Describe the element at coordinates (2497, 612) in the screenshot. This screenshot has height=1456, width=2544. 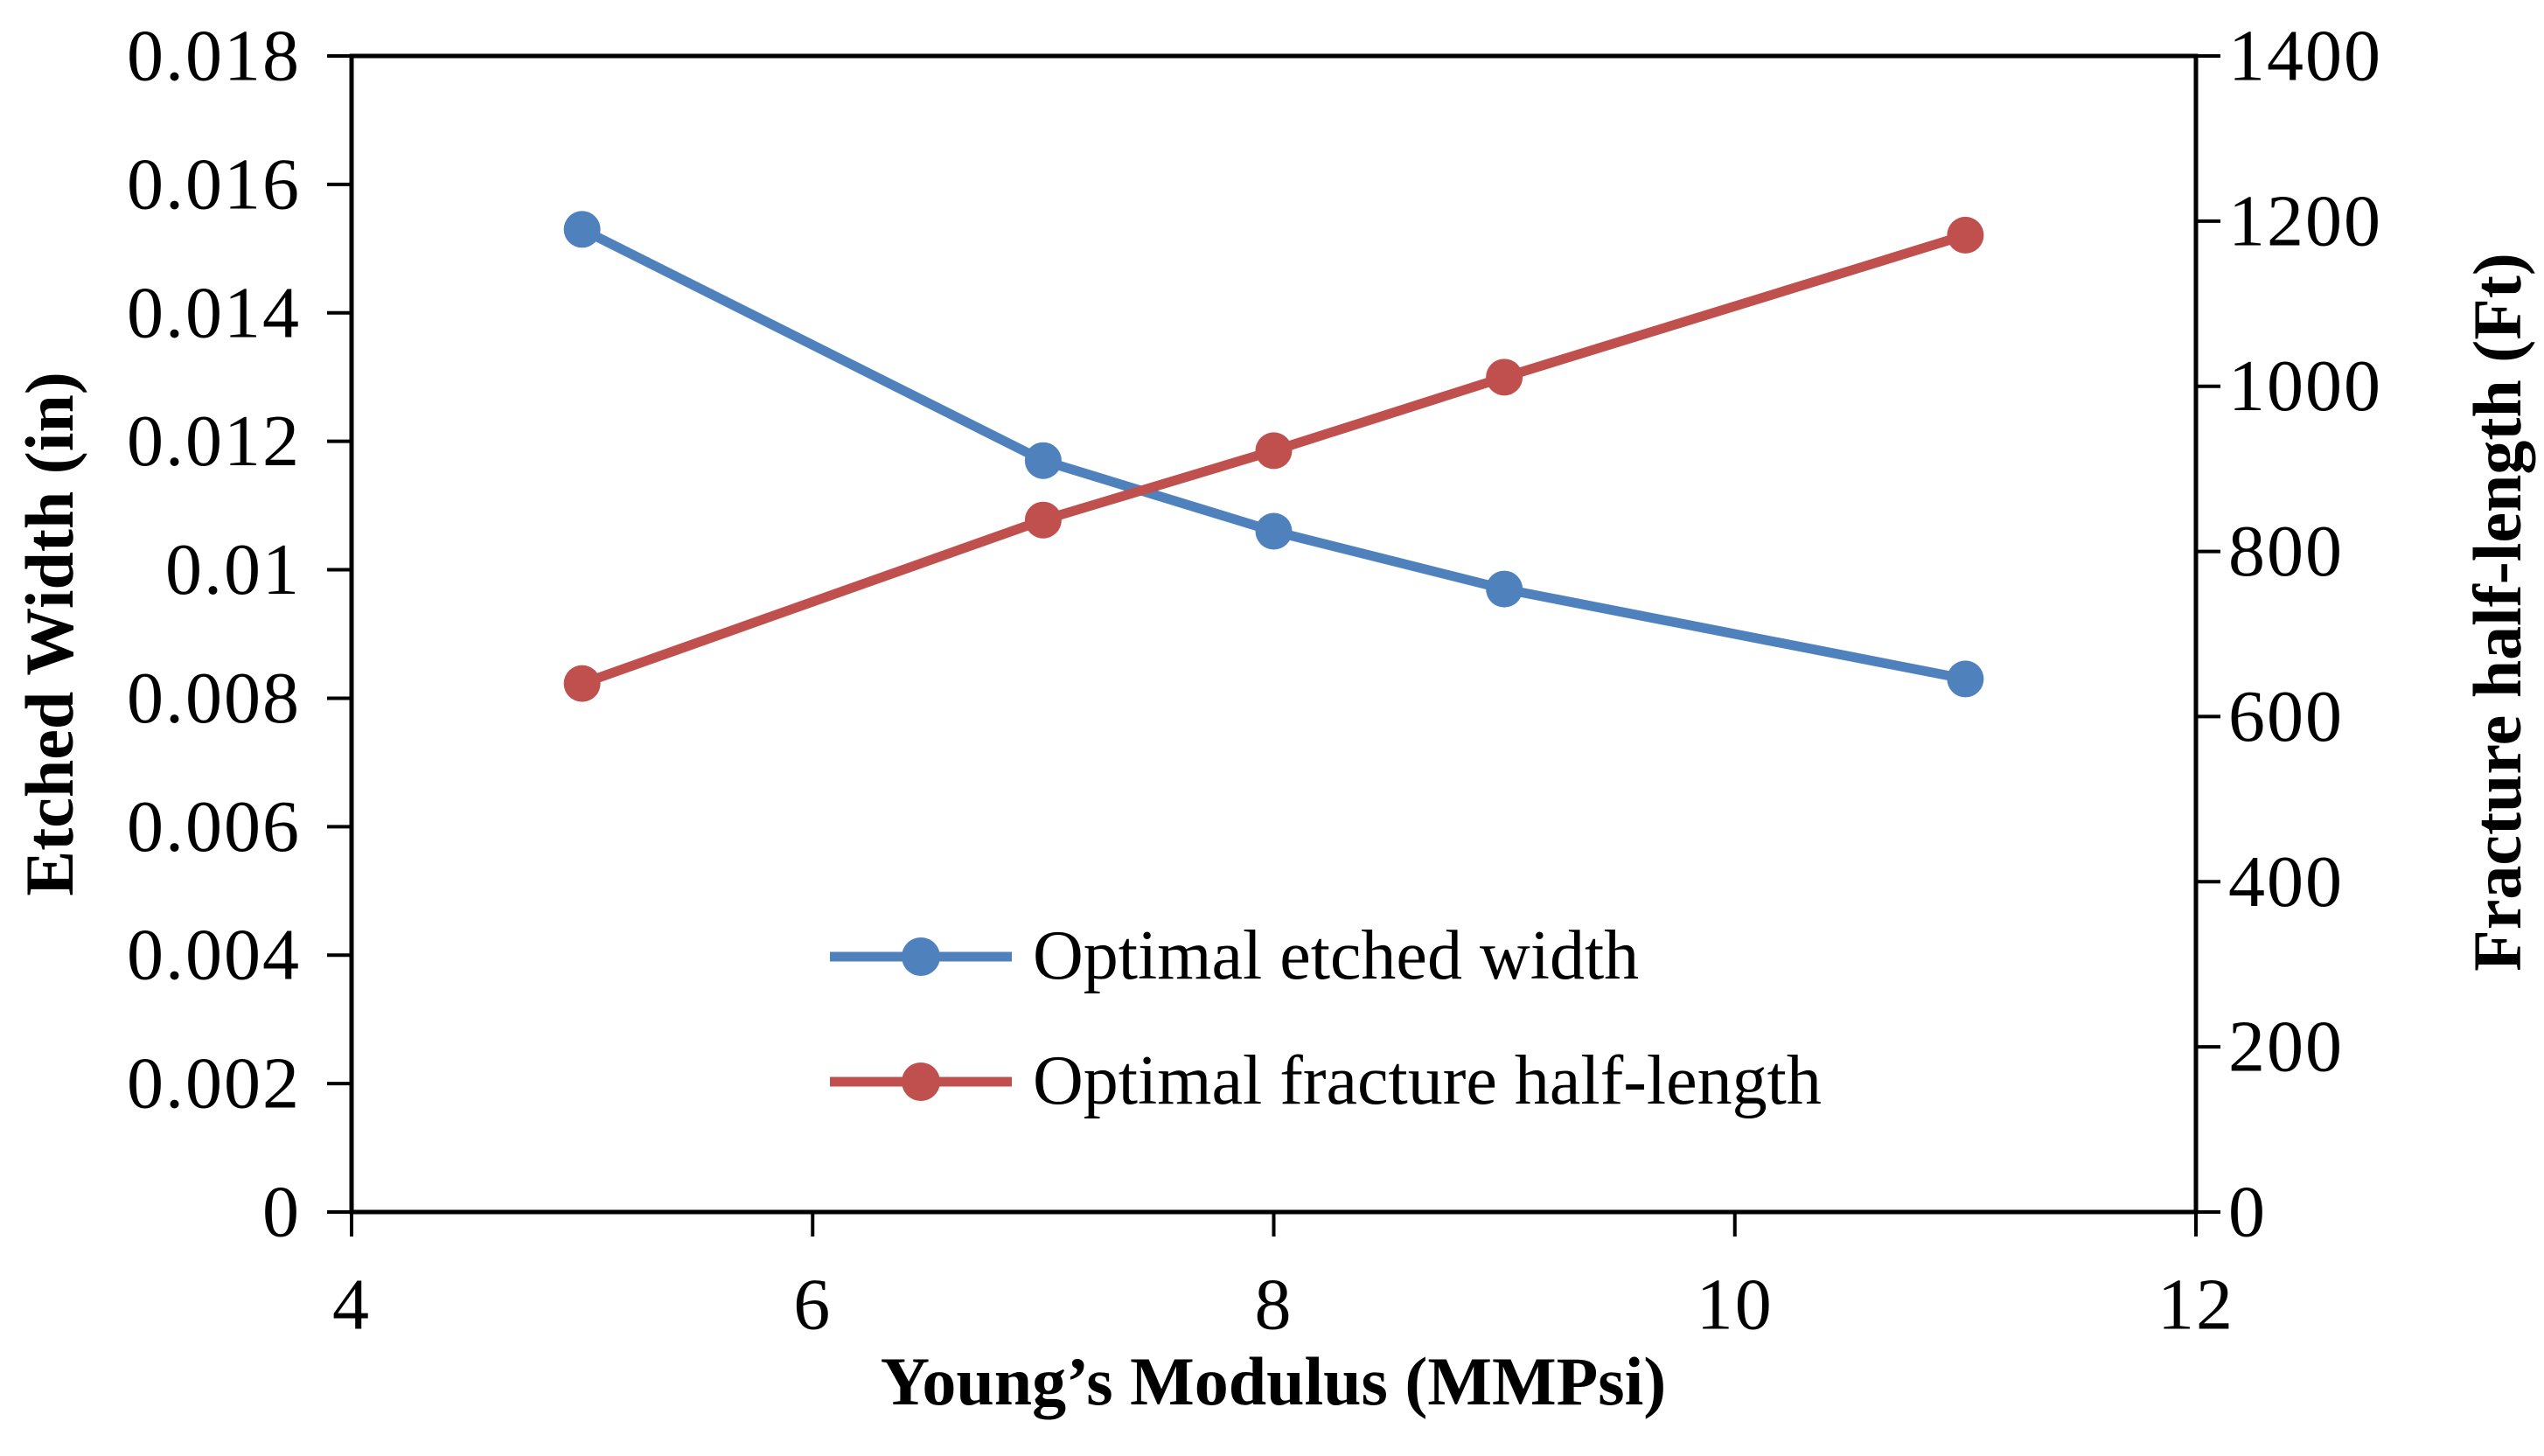
I see `right-axis-title: Fracture half-length (Ft)` at that location.